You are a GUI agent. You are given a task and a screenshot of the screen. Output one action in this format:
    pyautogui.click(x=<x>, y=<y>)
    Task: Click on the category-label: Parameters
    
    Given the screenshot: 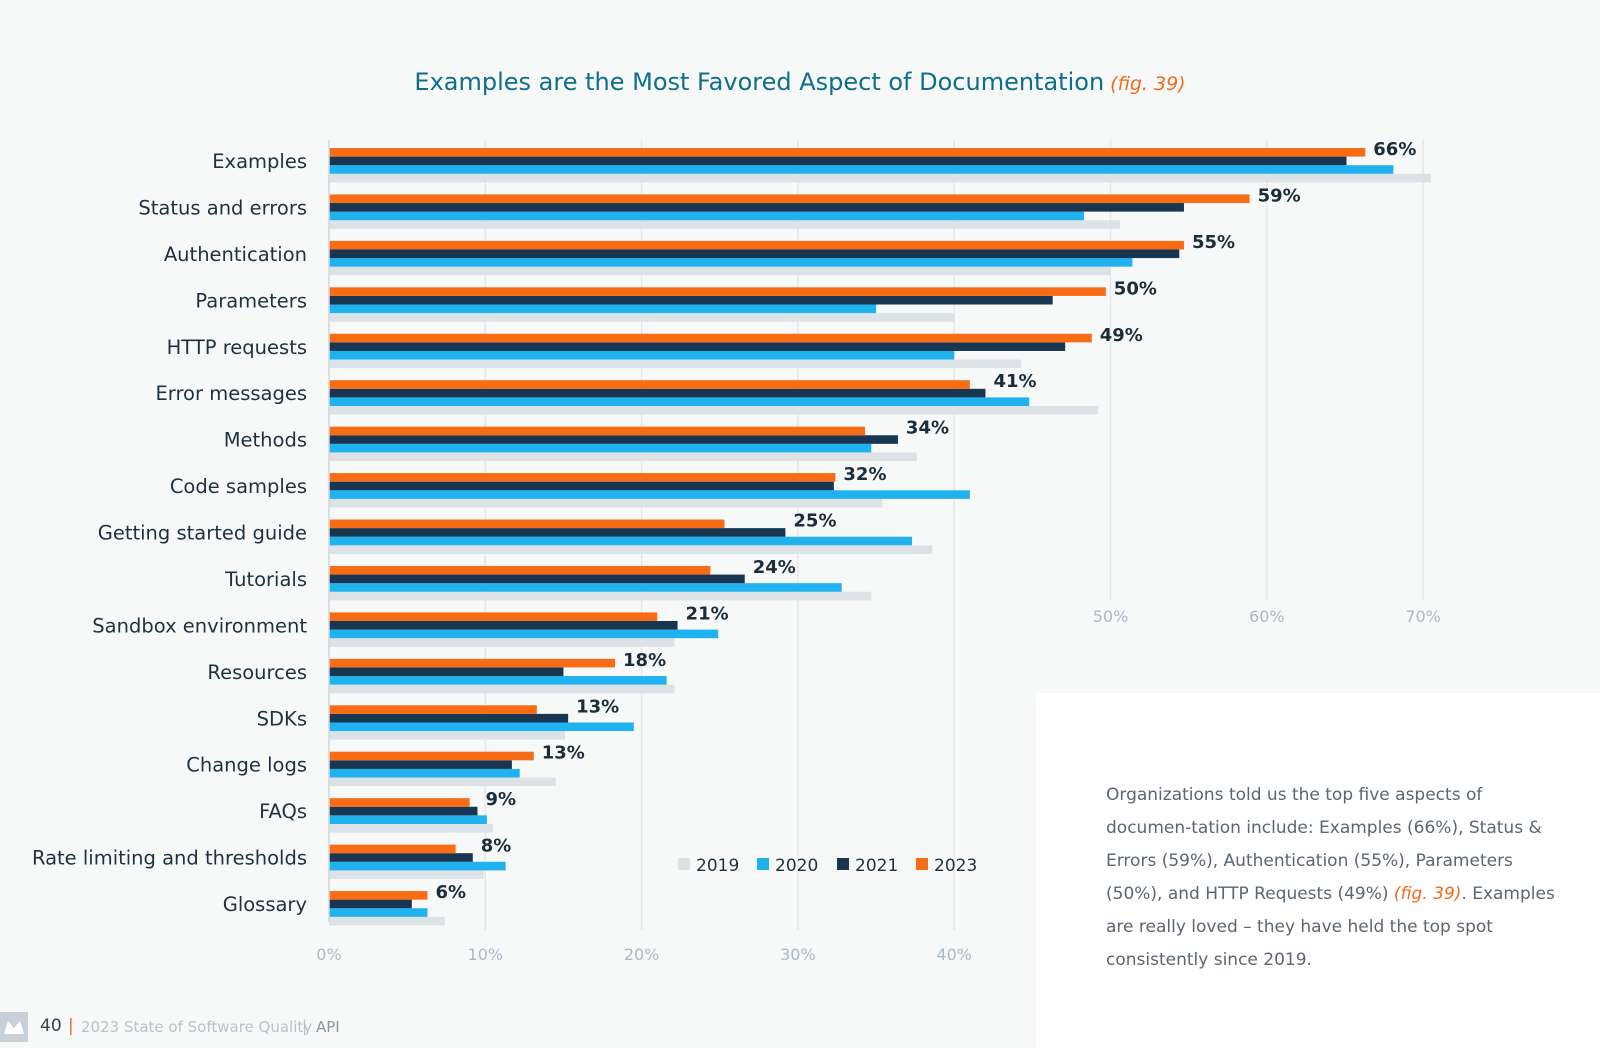 What is the action you would take?
    pyautogui.click(x=251, y=300)
    